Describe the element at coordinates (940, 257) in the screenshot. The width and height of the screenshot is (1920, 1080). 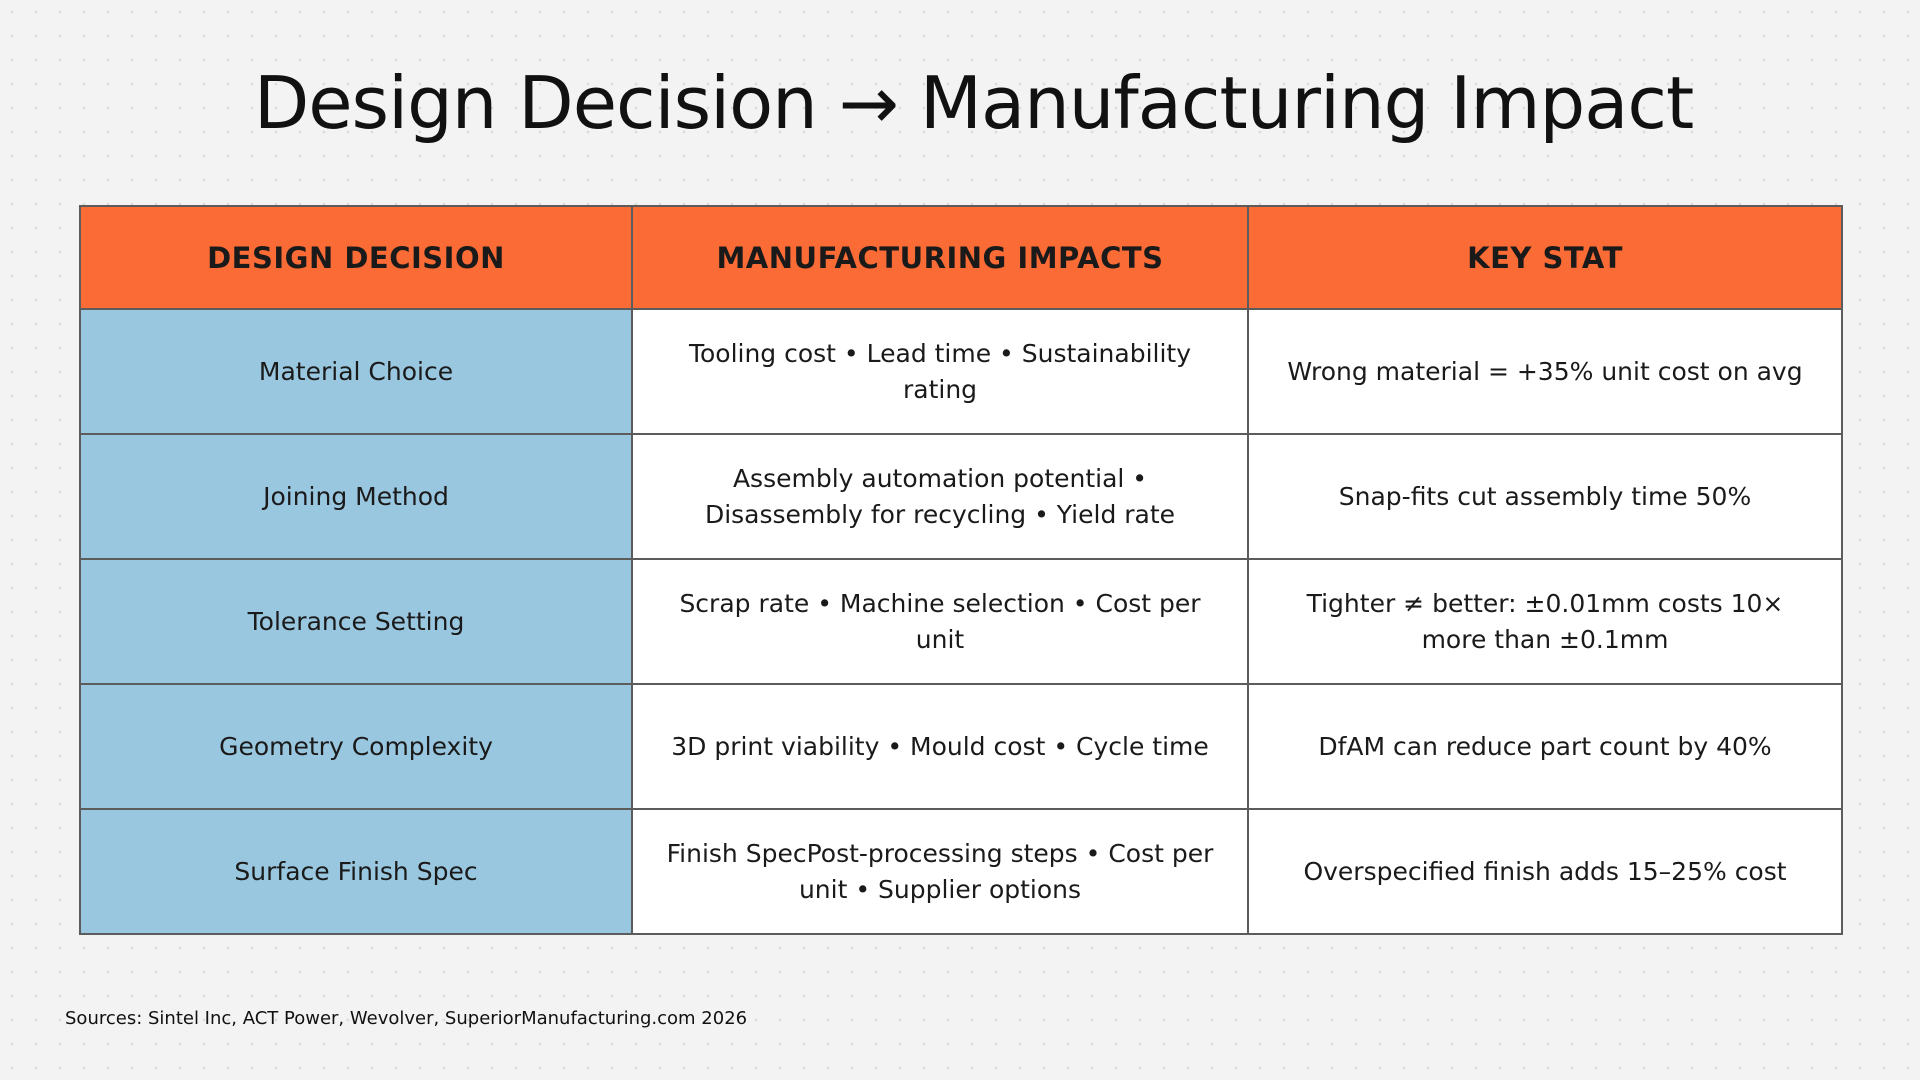
I see `header-manufacturing-impacts: MANUFACTURING IMPACTS` at that location.